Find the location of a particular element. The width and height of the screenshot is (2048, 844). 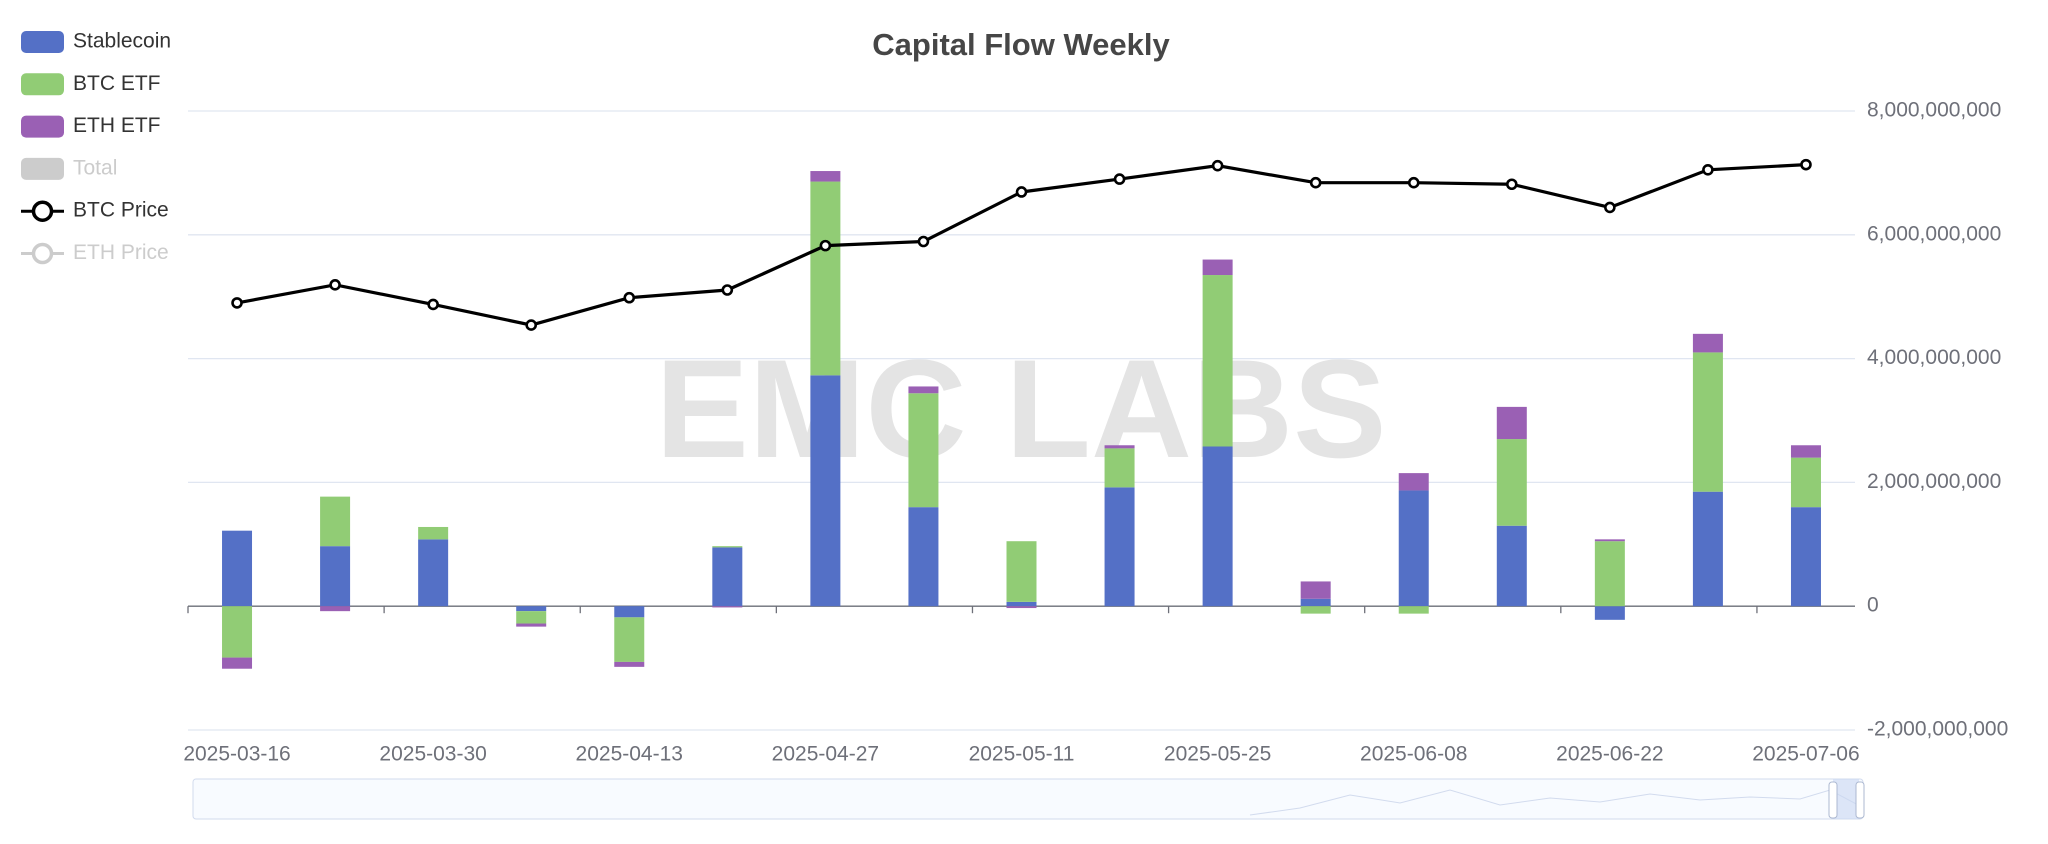

x-tick-label: 2025-04-13 is located at coordinates (629, 754).